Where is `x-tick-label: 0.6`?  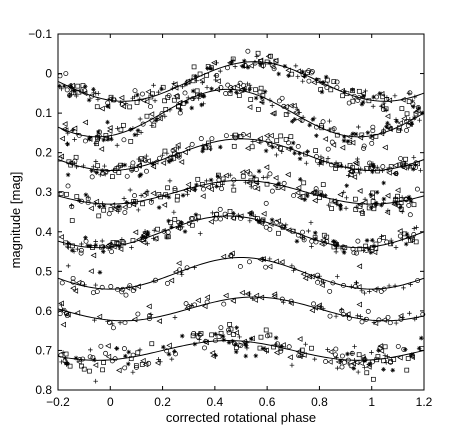 x-tick-label: 0.6 is located at coordinates (267, 402).